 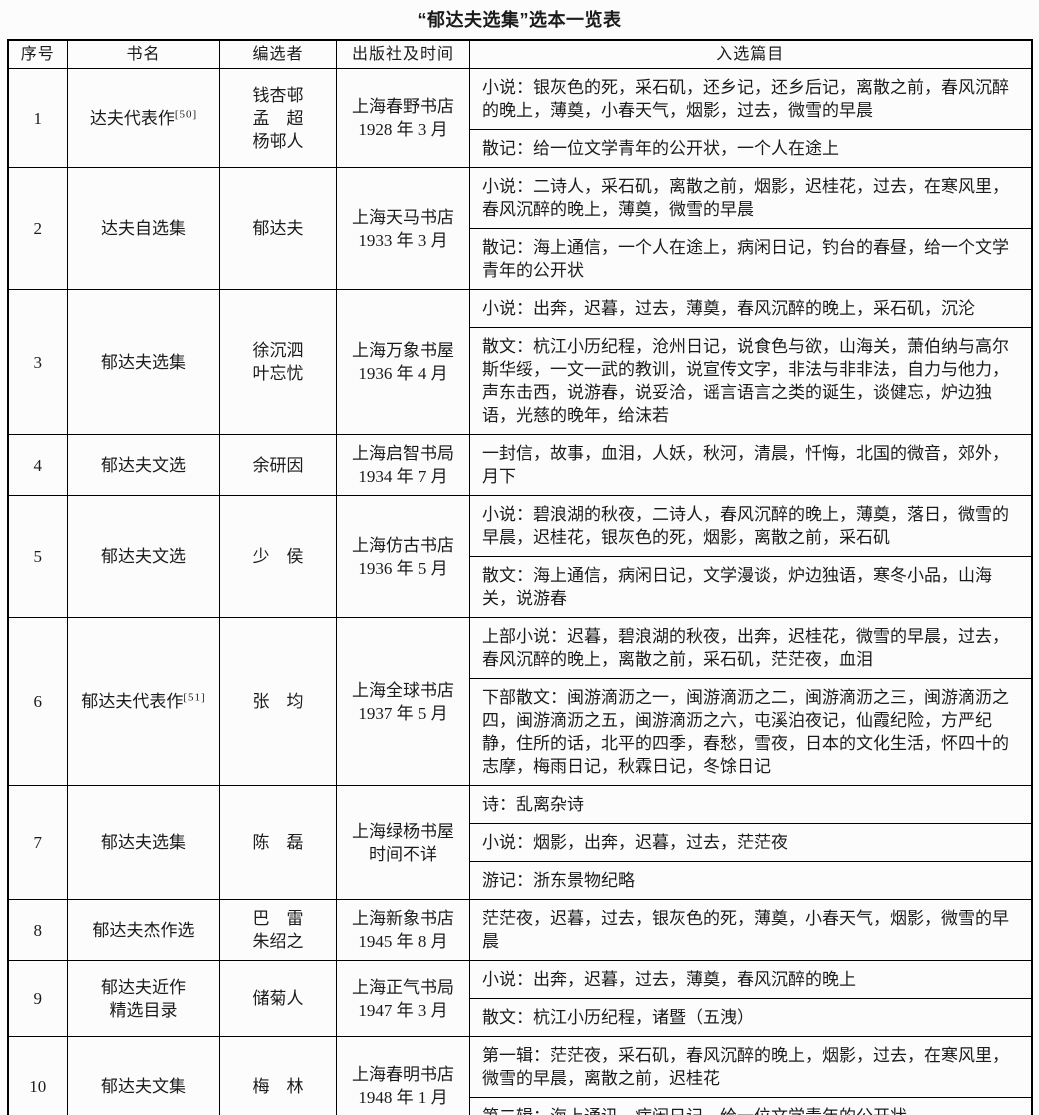 I want to click on entry-section: 小说：出奔，迟暮，过去，薄奠，春风沉醉的晚上, so click(x=750, y=980).